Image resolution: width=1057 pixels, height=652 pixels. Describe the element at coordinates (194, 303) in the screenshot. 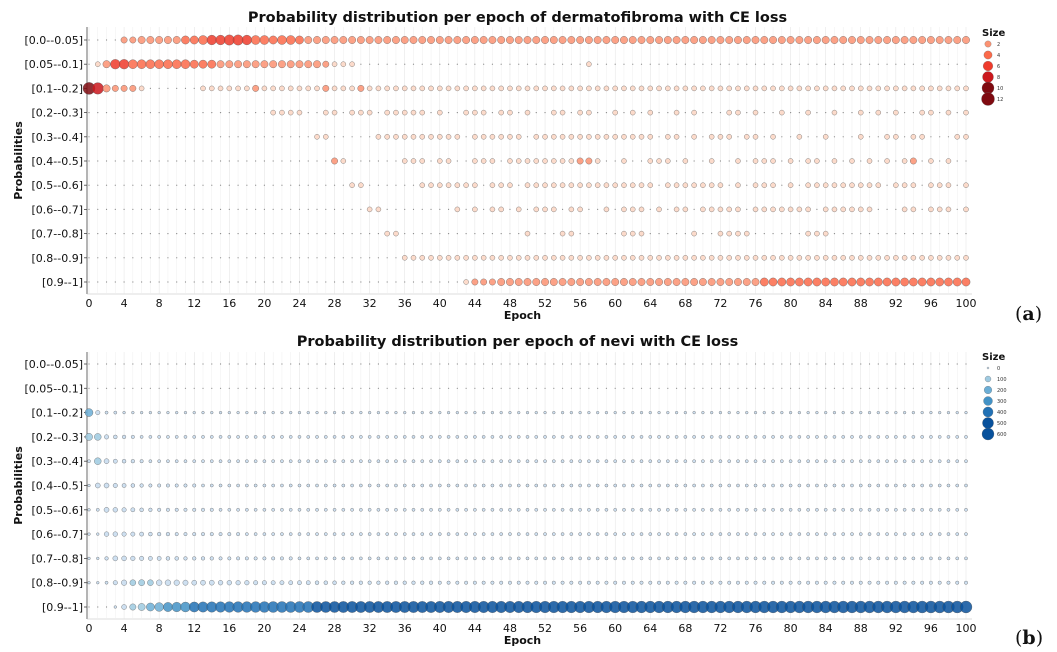

I see `x-tick-label: 12` at that location.